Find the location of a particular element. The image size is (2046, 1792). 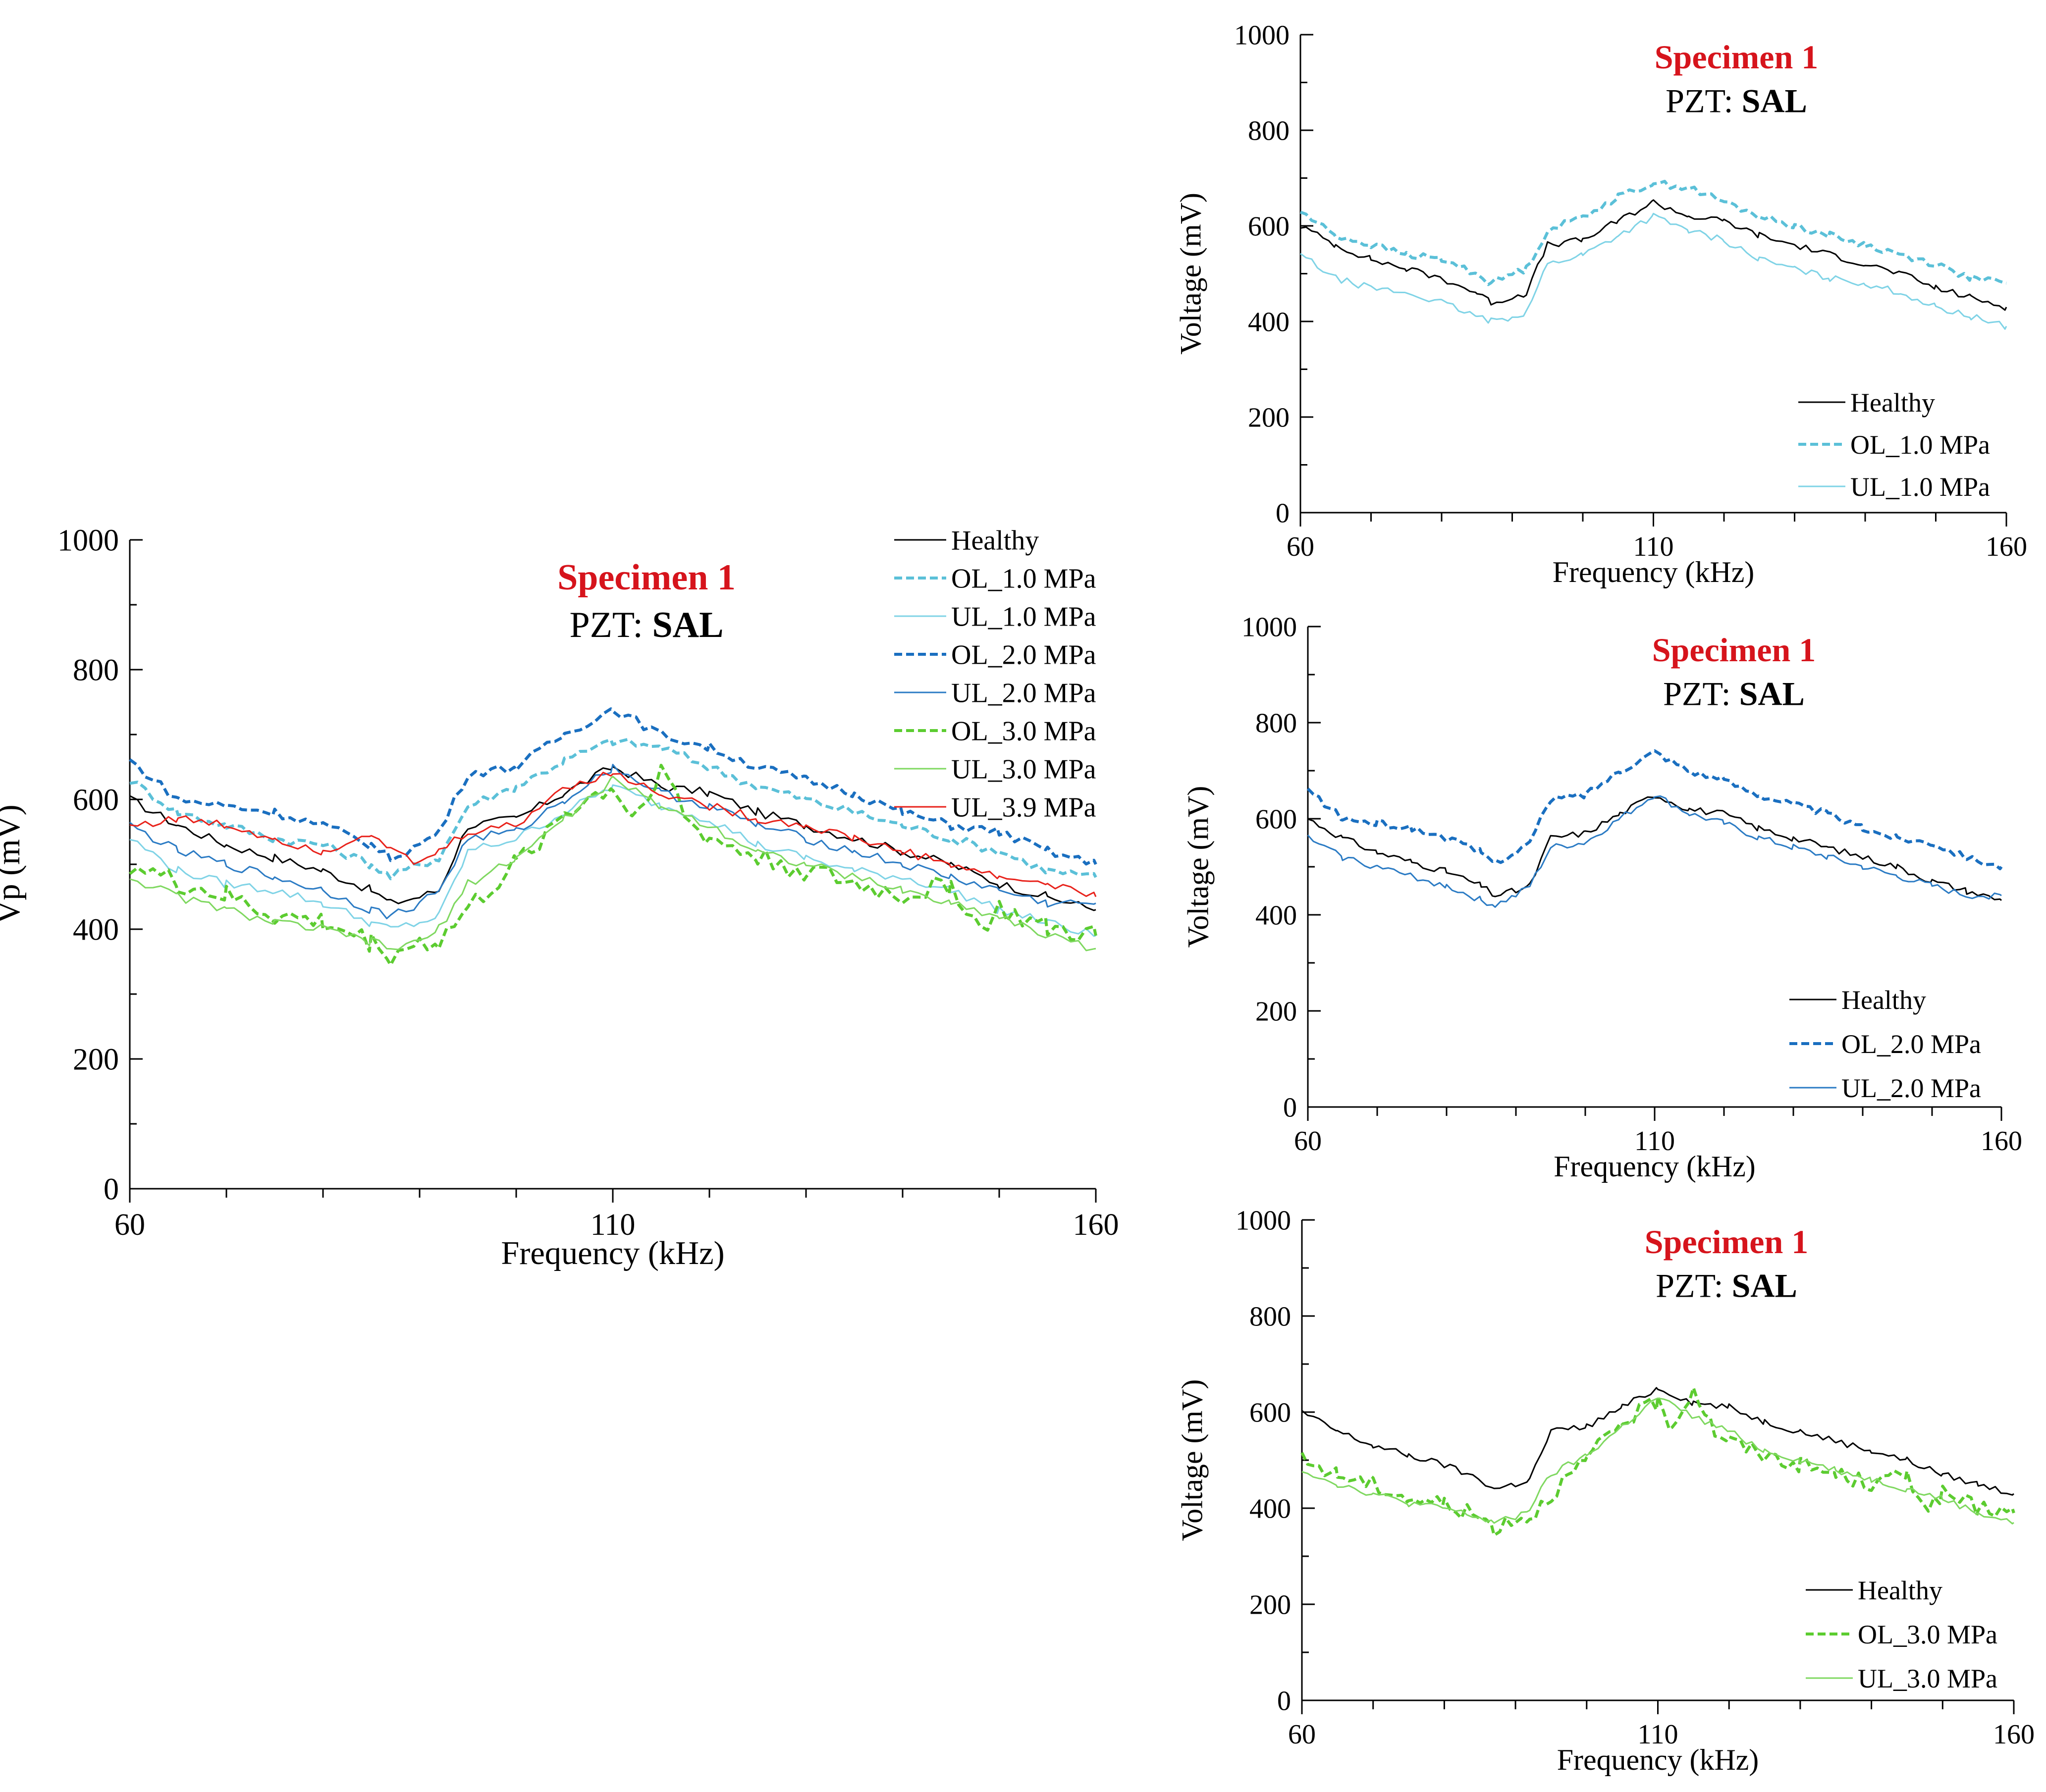

legend: Healthy OL_3.0 MPa UL_3.0 MPa is located at coordinates (1901, 1634).